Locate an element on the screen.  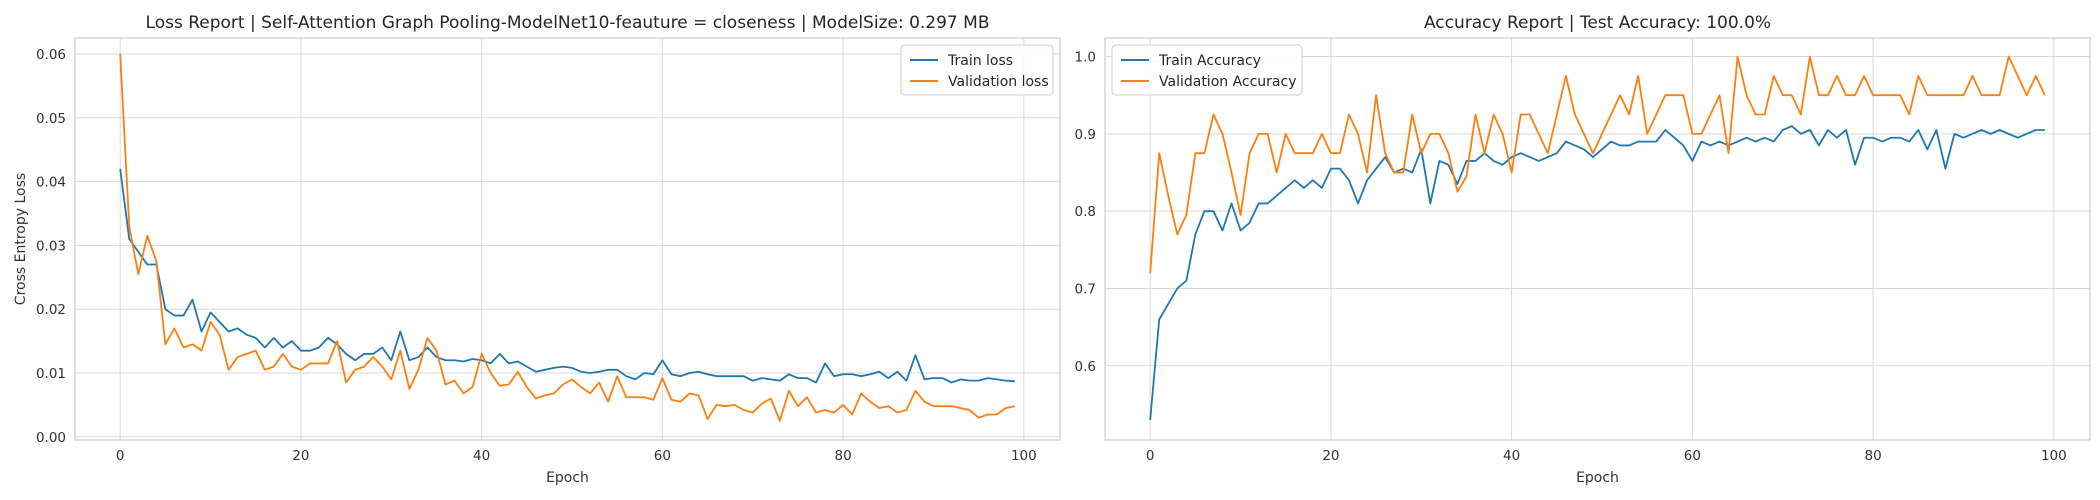
chart-title: Accuracy Report | Test Accuracy: 100.0% is located at coordinates (1597, 23).